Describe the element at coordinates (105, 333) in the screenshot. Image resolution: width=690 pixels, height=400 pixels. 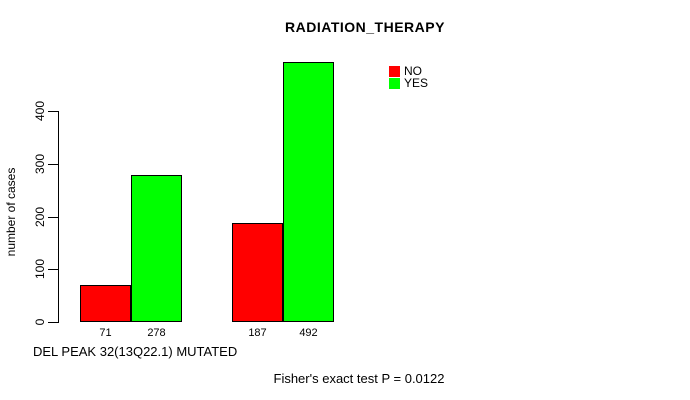
I see `bar-value-label: 71` at that location.